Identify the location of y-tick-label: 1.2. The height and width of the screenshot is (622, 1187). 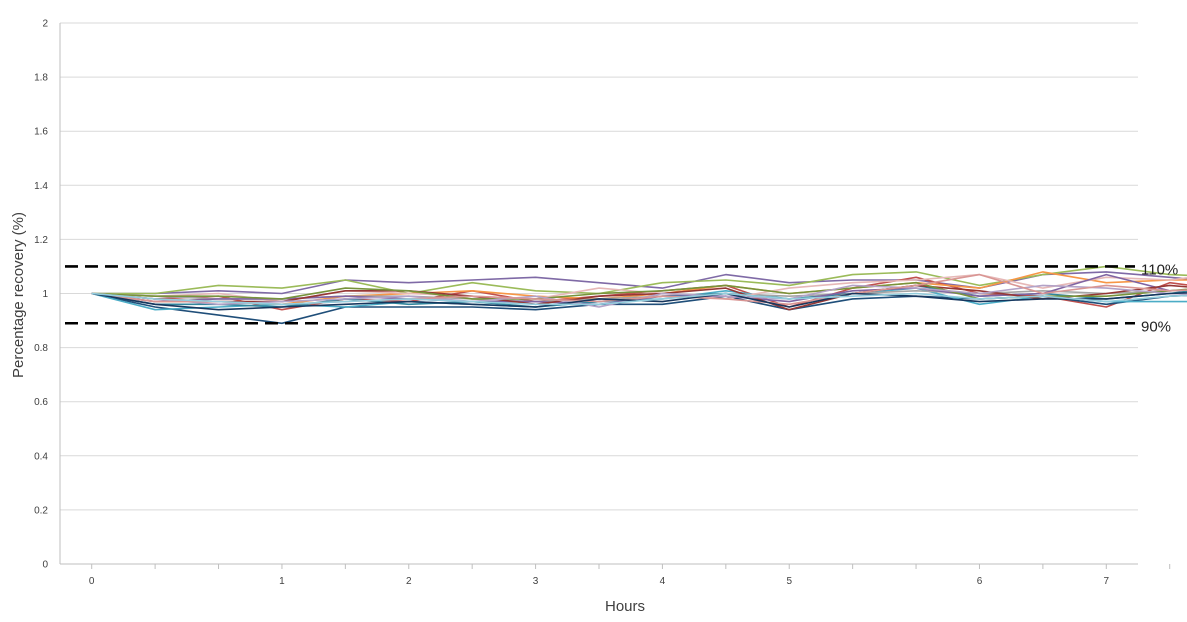
(41, 240).